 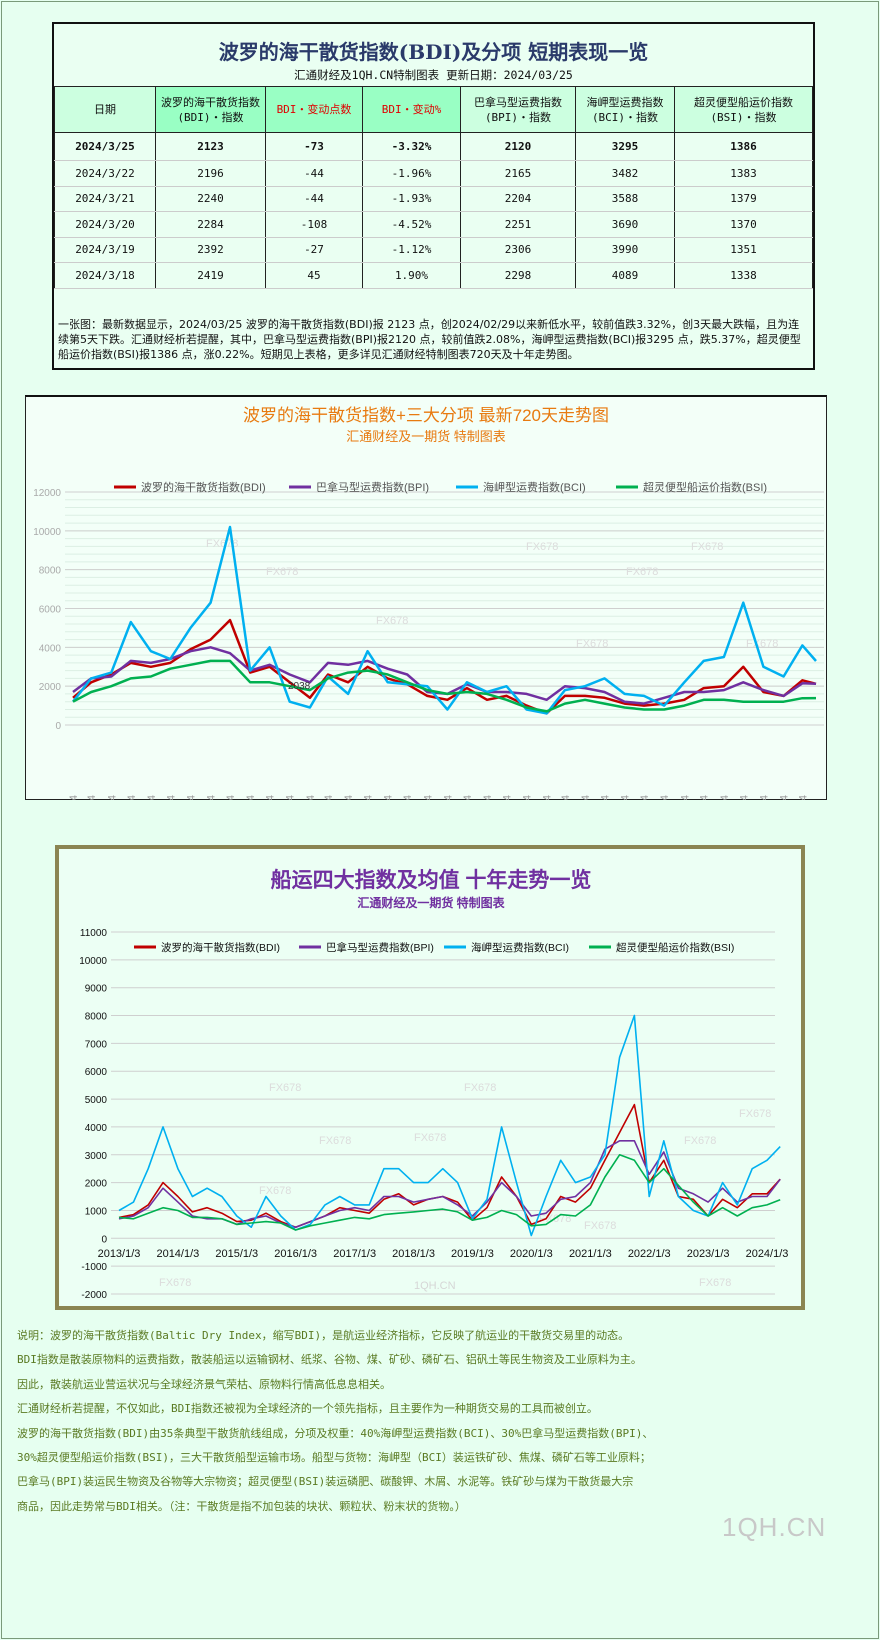 What do you see at coordinates (191, 797) in the screenshot?
I see `x-tick-label: 2021/8/4` at bounding box center [191, 797].